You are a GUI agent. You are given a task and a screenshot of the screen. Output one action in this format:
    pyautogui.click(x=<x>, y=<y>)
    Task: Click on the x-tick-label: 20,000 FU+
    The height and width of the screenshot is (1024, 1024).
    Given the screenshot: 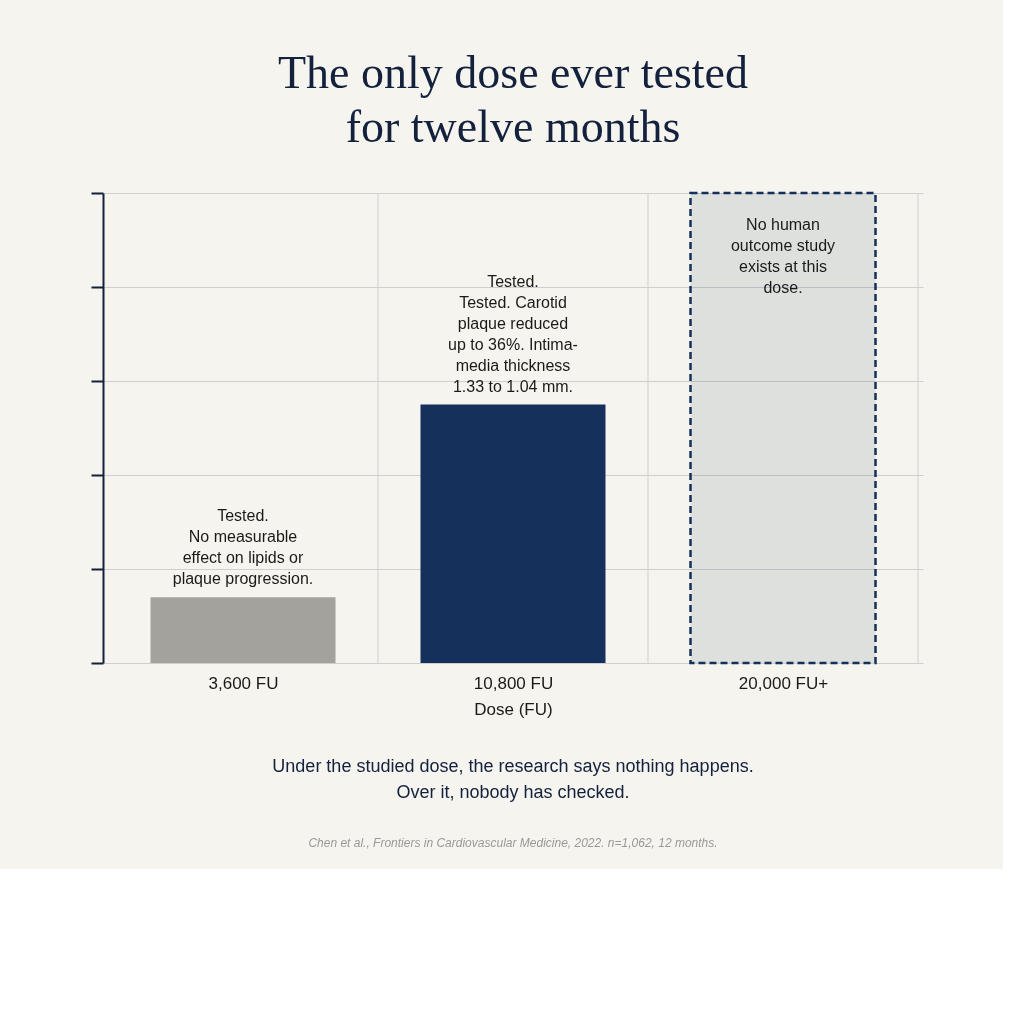 What is the action you would take?
    pyautogui.click(x=783, y=683)
    